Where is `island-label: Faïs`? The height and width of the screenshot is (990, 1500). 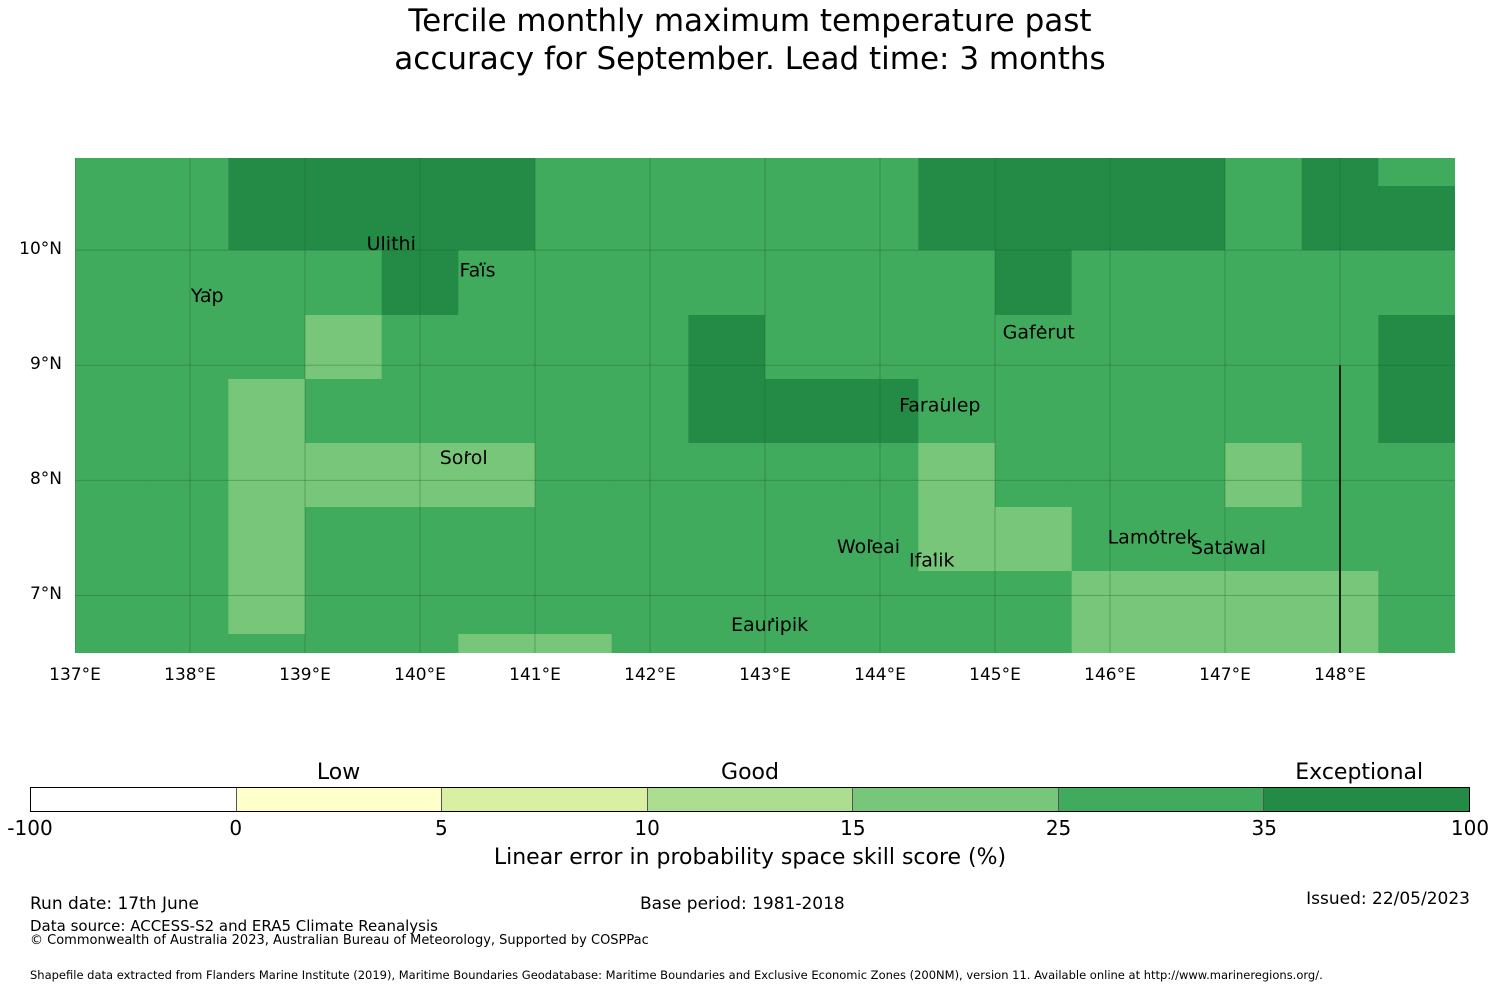 island-label: Faïs is located at coordinates (477, 271).